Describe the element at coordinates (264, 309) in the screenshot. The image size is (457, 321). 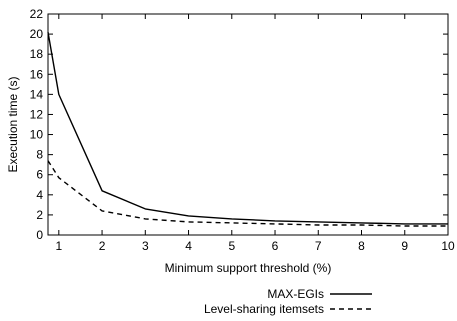
I see `legend-label-level-sharing: Level-sharing itemsets` at that location.